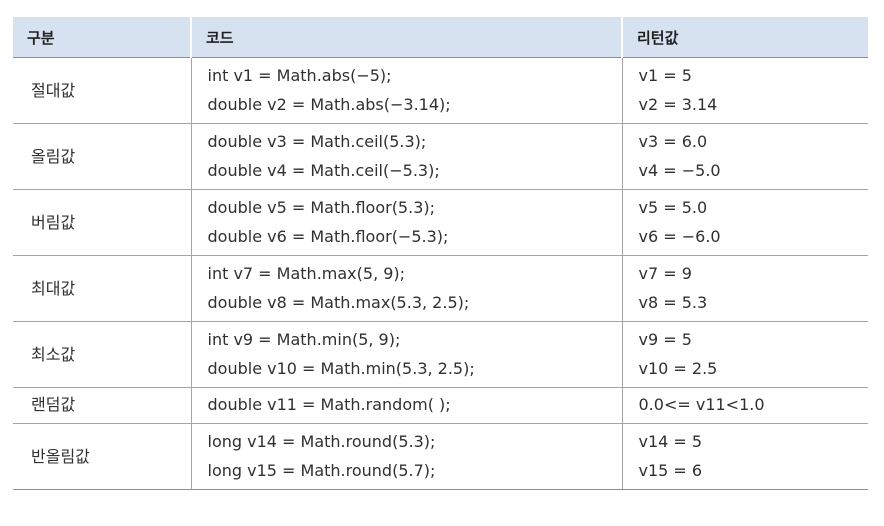 The width and height of the screenshot is (884, 526). I want to click on code-line: double v2 = Math.abs(−3.14);, so click(329, 104).